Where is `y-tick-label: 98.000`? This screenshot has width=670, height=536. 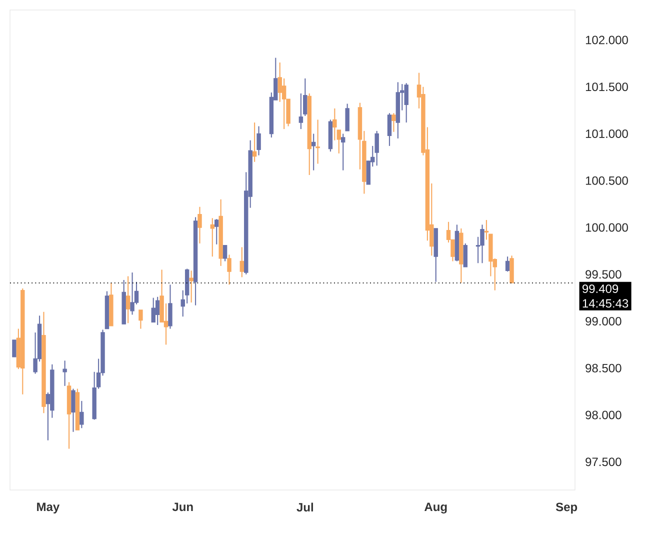 y-tick-label: 98.000 is located at coordinates (604, 415).